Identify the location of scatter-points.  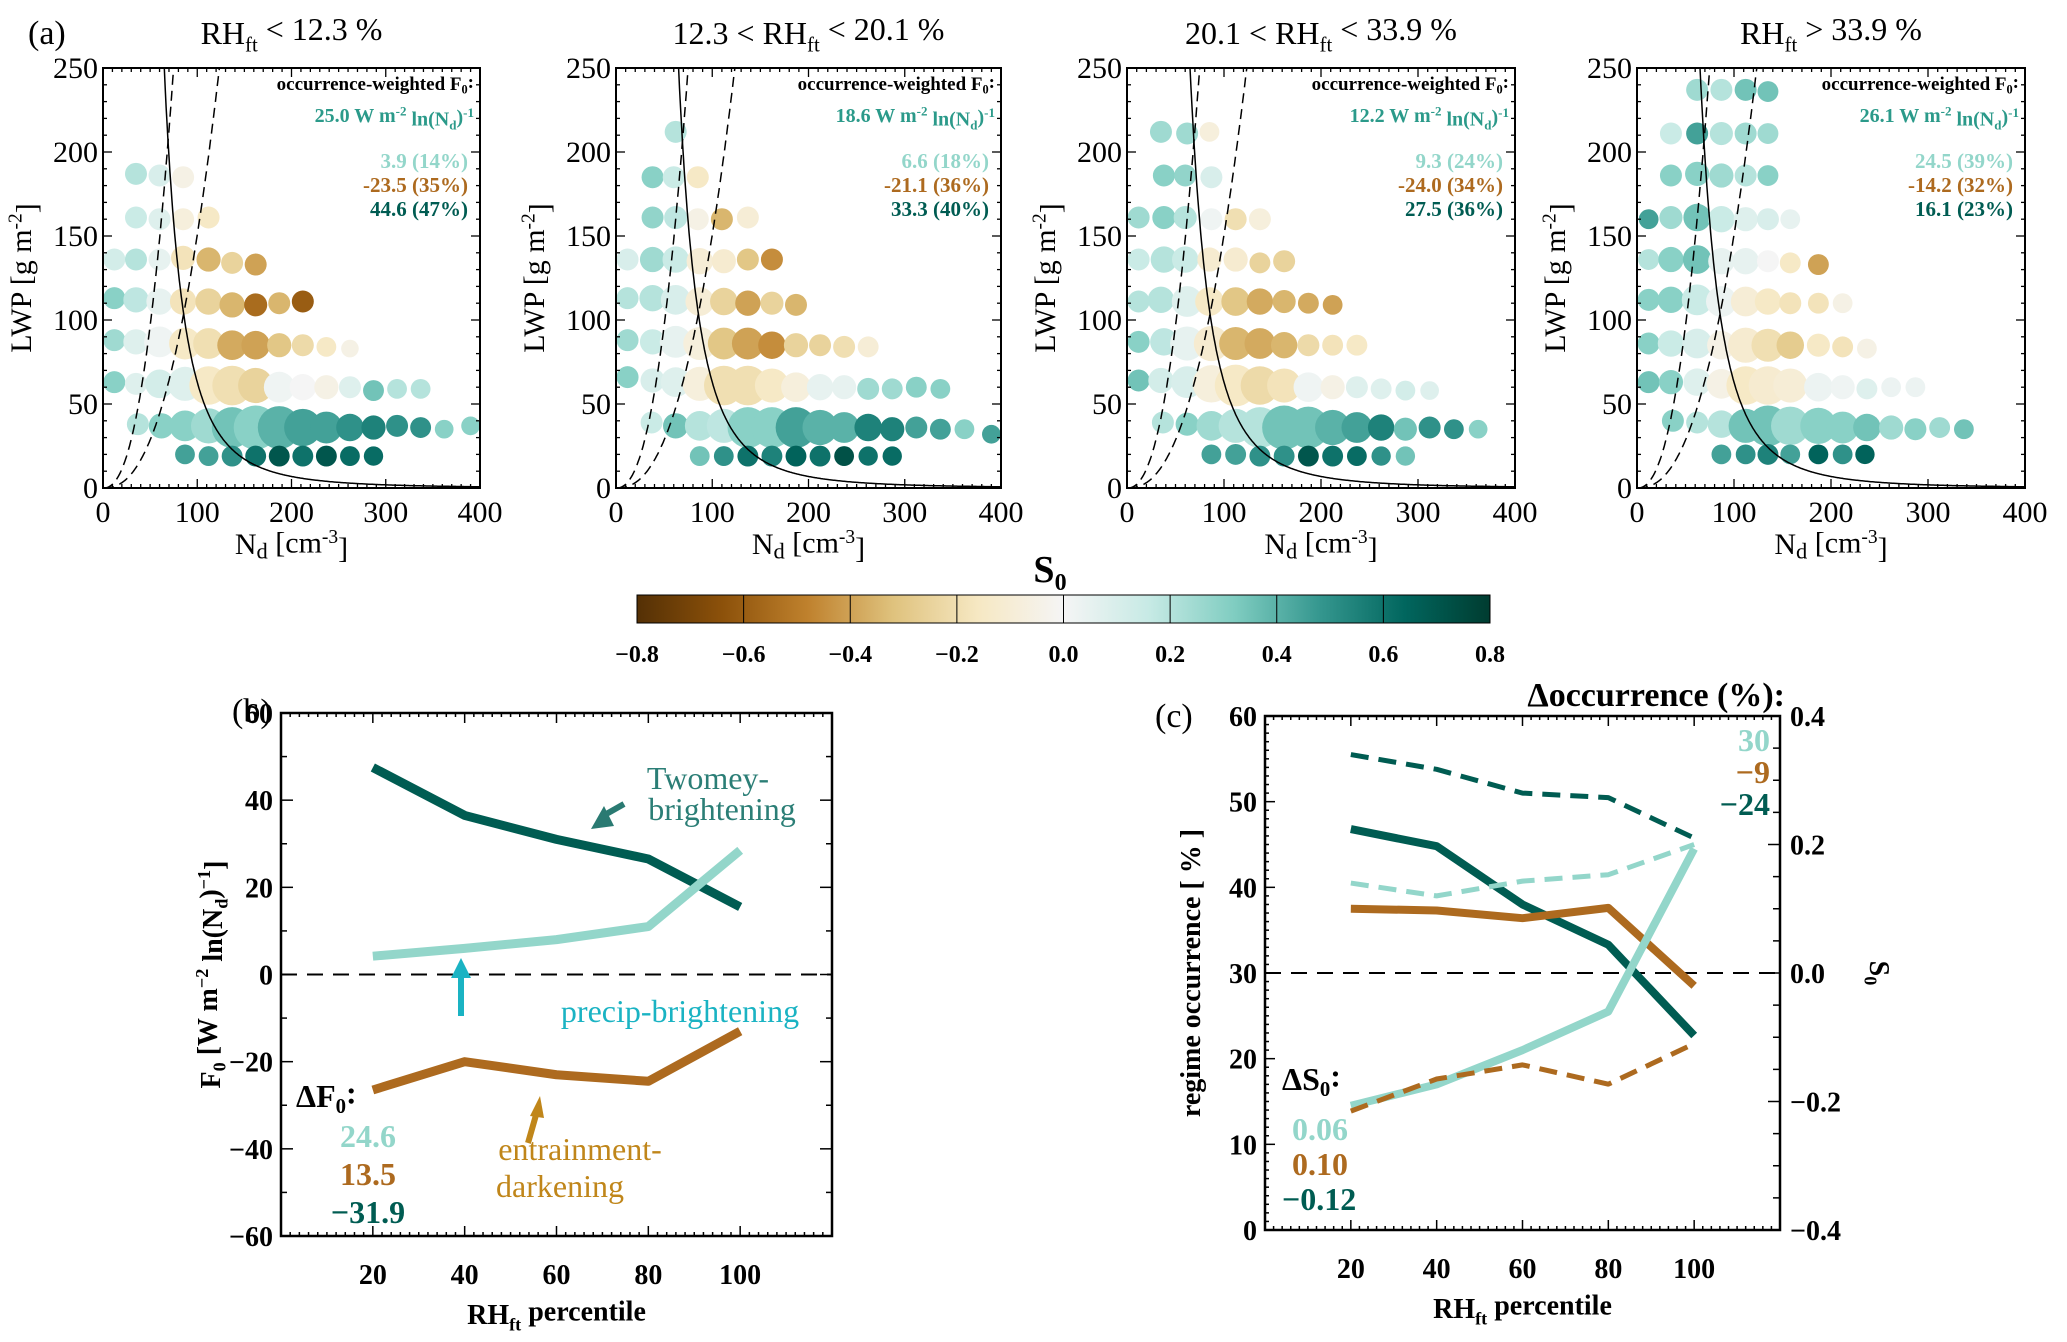
(1805, 271).